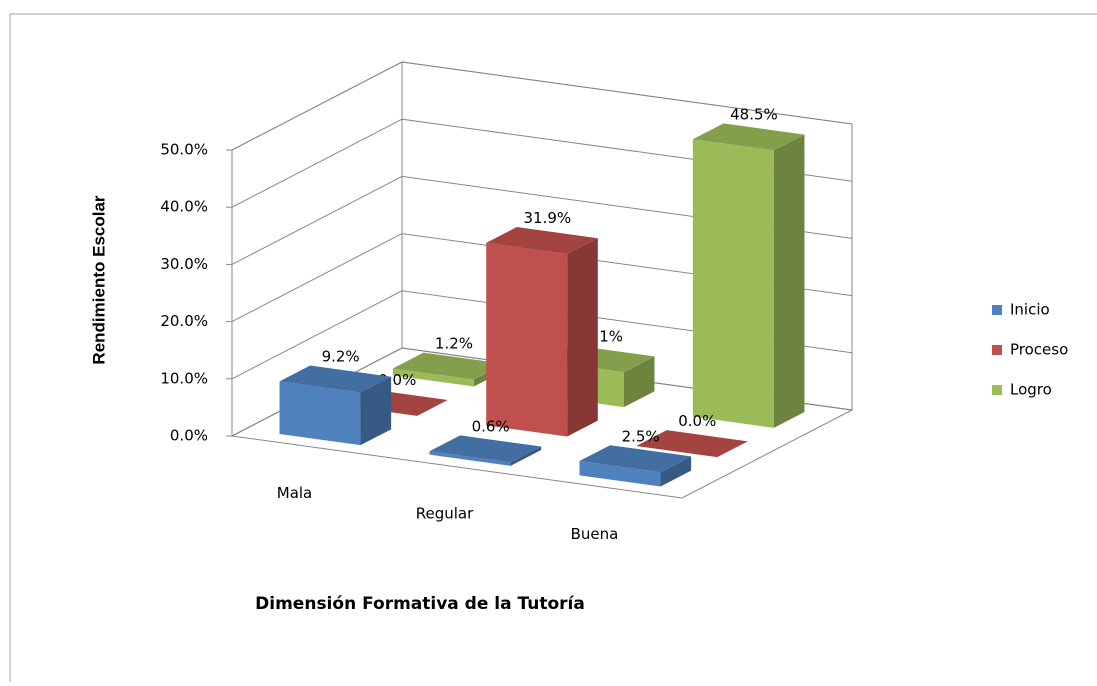  What do you see at coordinates (184, 264) in the screenshot?
I see `y-tick-label: 30.0%` at bounding box center [184, 264].